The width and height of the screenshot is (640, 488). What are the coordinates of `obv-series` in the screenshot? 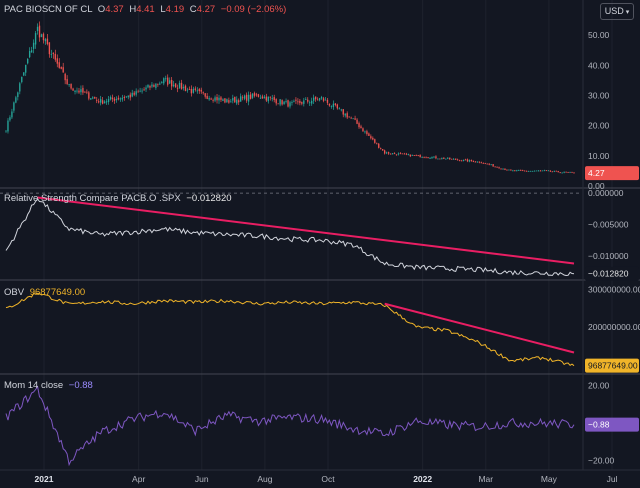 It's located at (290, 329).